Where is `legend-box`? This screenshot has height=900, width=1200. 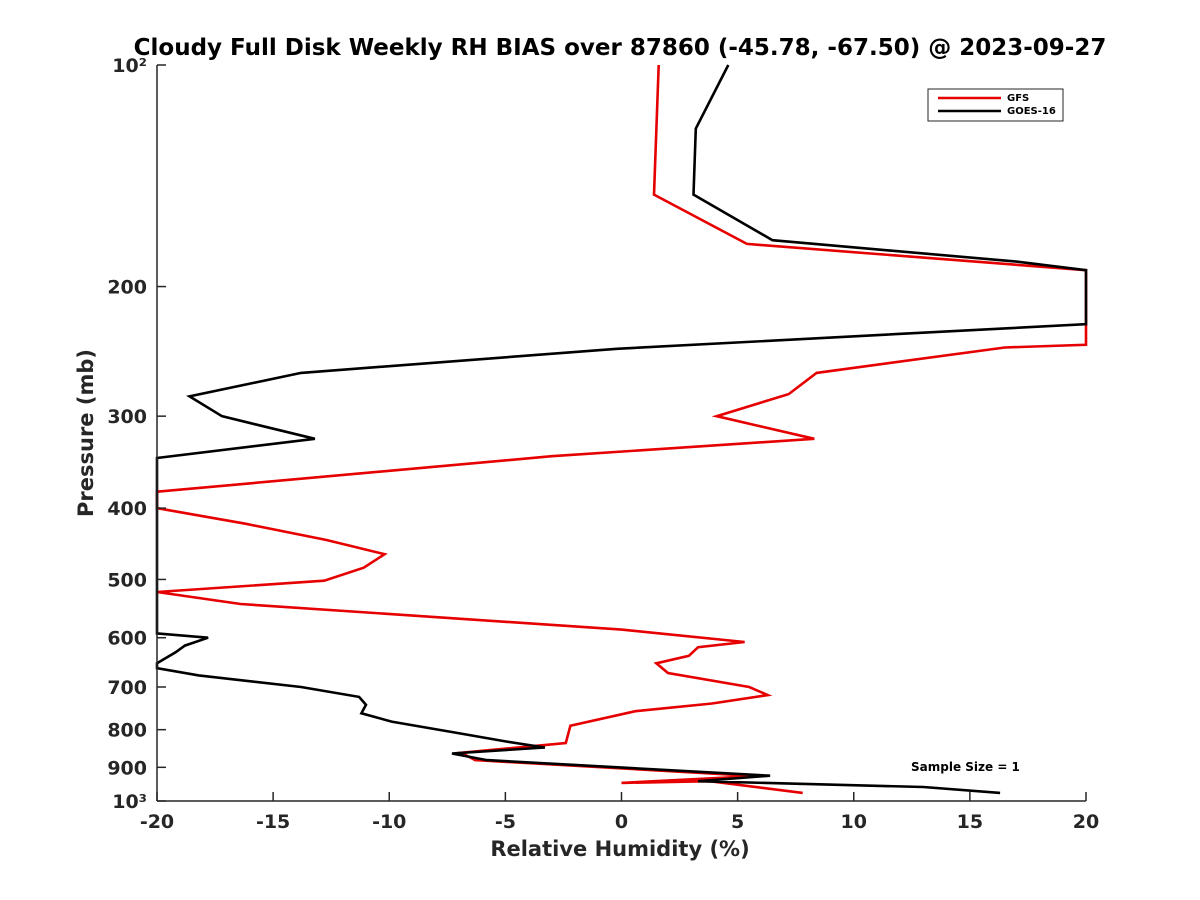
legend-box is located at coordinates (995, 105).